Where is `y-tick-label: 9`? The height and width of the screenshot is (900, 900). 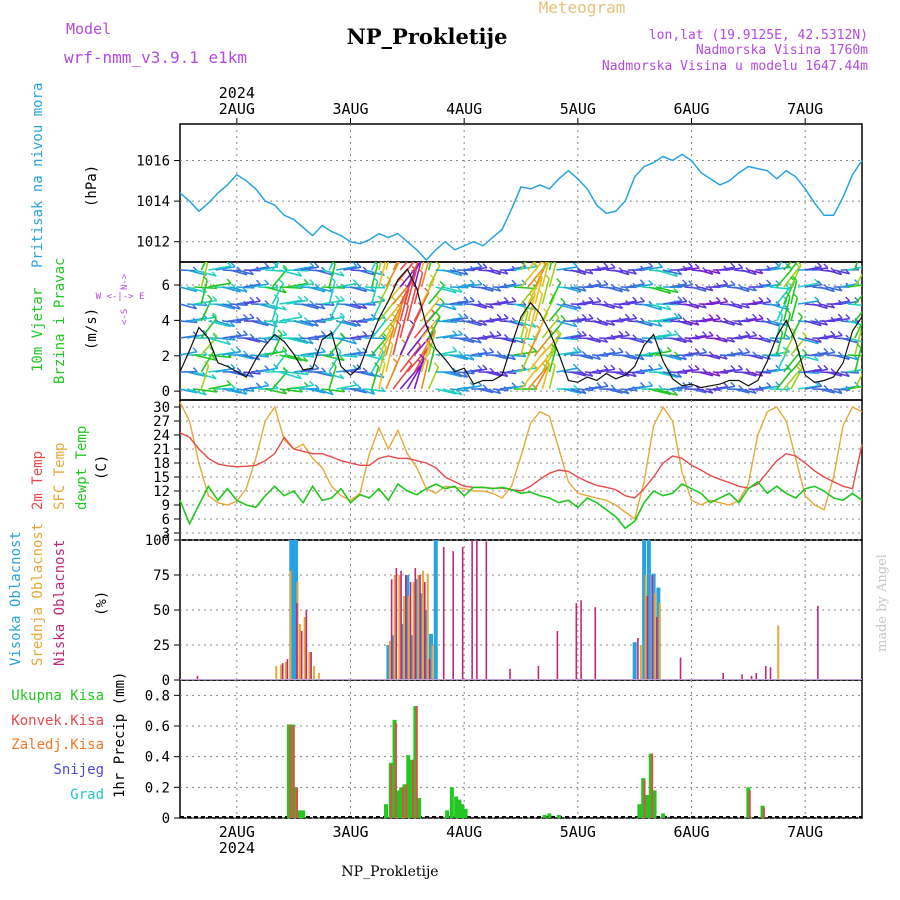 y-tick-label: 9 is located at coordinates (166, 506).